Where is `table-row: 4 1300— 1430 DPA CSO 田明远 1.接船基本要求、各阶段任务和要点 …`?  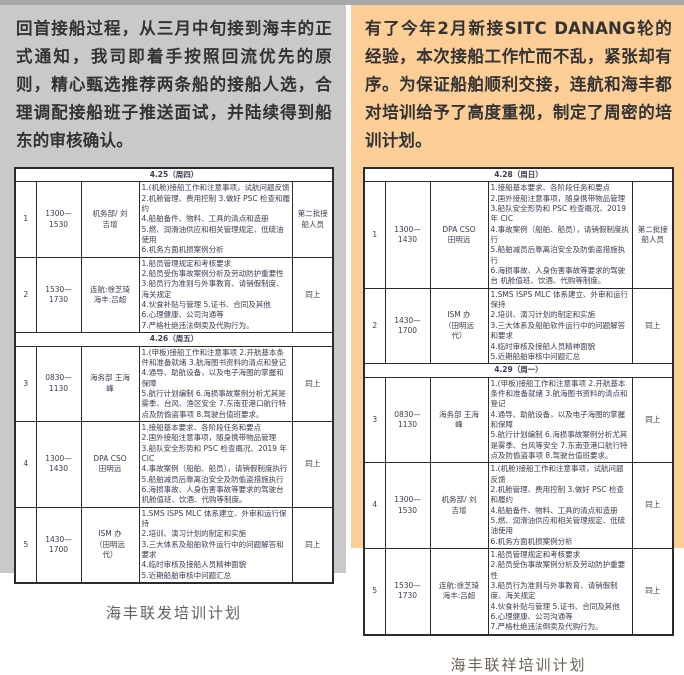 table-row: 4 1300— 1430 DPA CSO 田明远 1.接船基本要求、各阶段任务和要点 … is located at coordinates (174, 464).